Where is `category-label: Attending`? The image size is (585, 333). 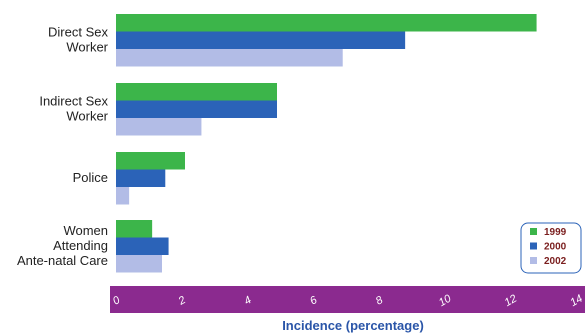
category-label: Attending is located at coordinates (80, 245).